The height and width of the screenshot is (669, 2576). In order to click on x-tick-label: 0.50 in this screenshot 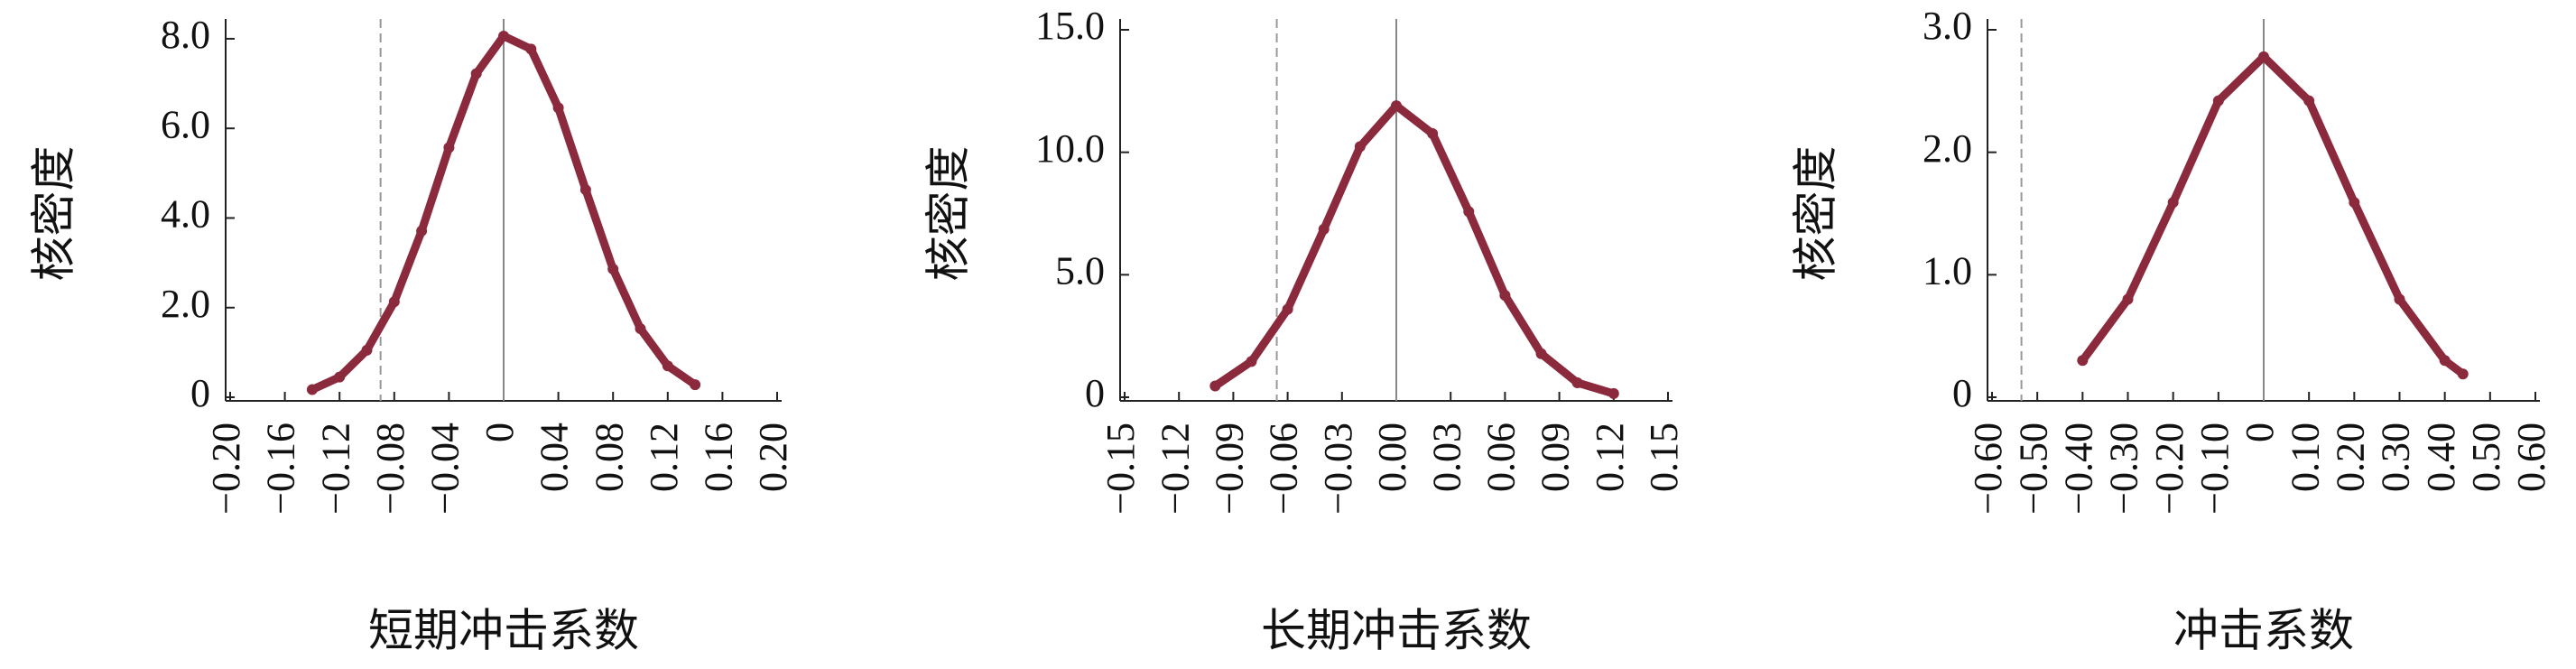, I will do `click(2486, 457)`.